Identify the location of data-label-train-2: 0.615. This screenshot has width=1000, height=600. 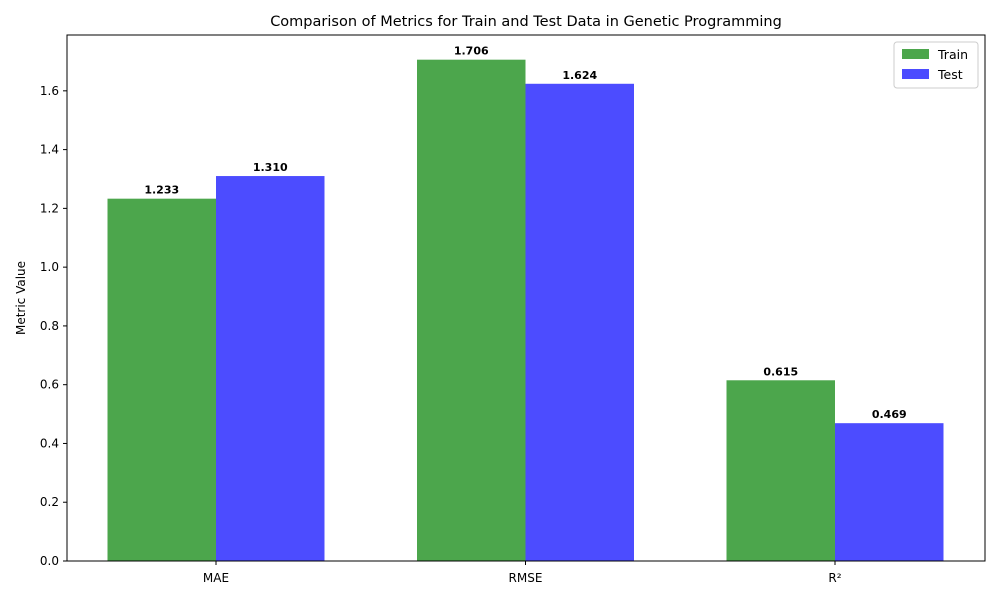
(780, 371).